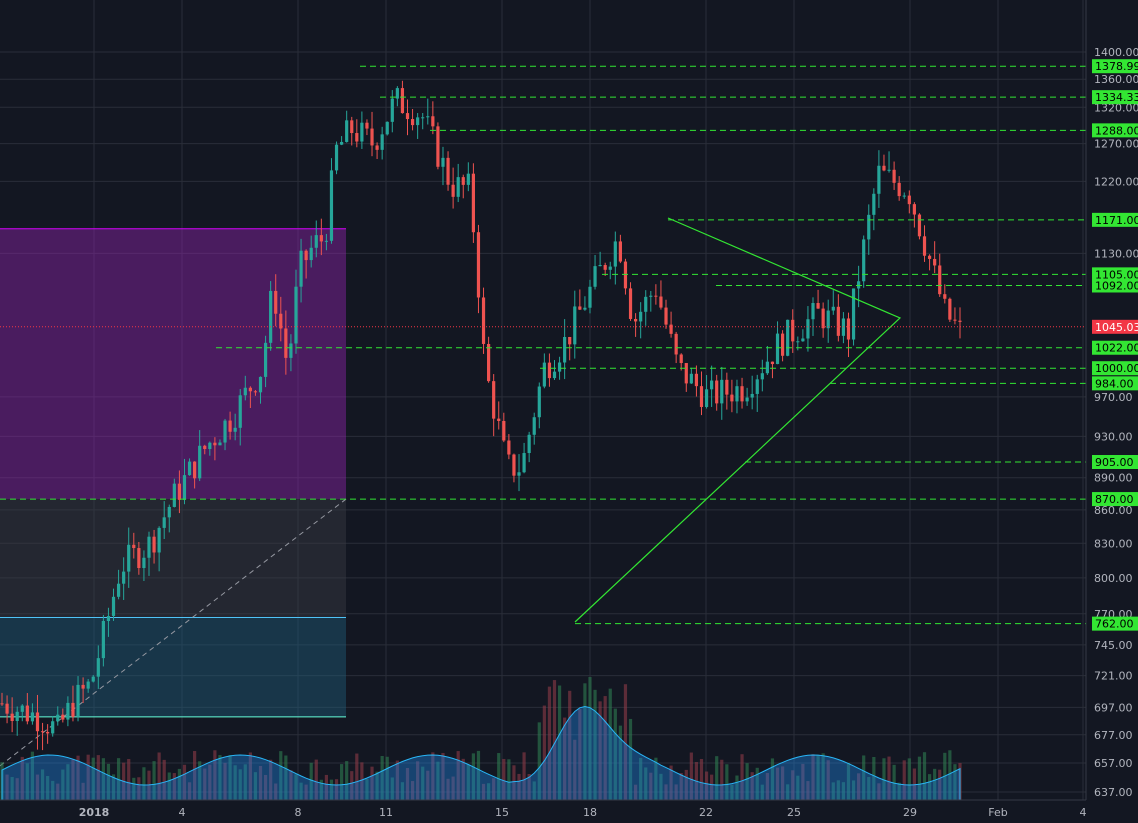 This screenshot has height=823, width=1138. What do you see at coordinates (1116, 368) in the screenshot?
I see `level-price-label: 1000.00` at bounding box center [1116, 368].